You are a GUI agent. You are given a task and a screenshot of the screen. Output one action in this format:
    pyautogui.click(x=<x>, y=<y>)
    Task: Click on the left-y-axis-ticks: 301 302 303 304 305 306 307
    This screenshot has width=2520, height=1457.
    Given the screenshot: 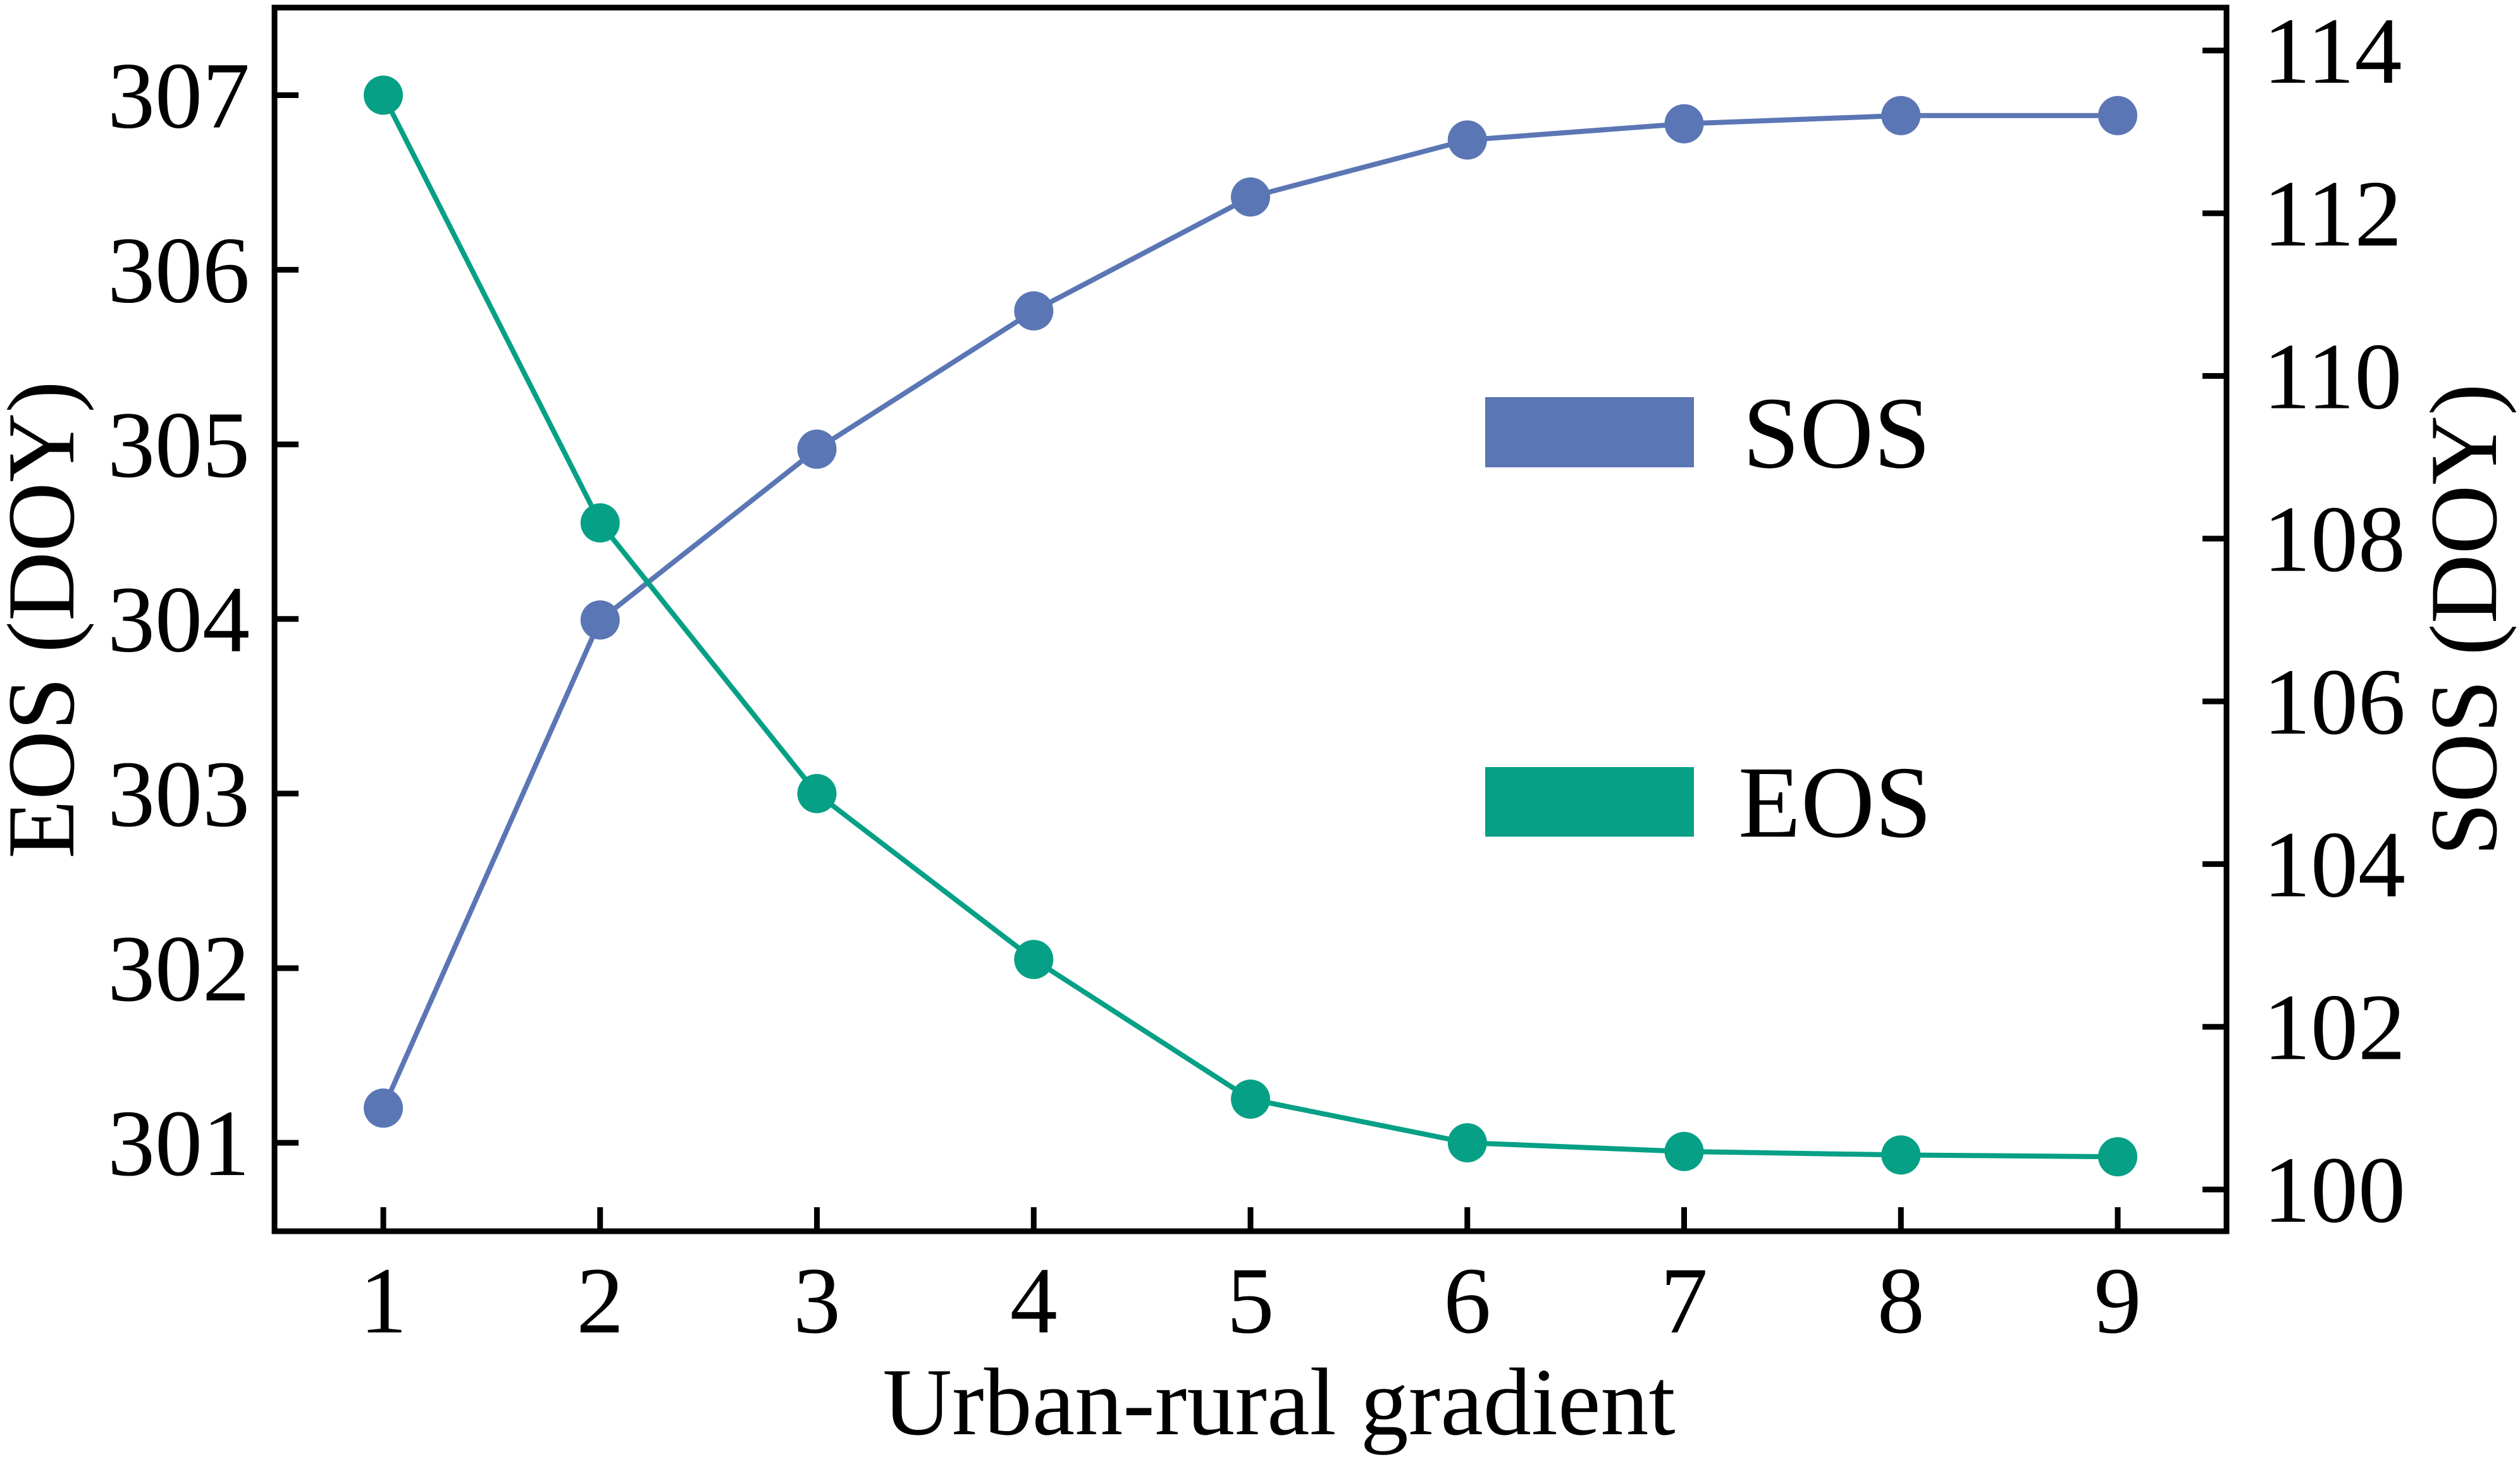 What is the action you would take?
    pyautogui.click(x=203, y=620)
    